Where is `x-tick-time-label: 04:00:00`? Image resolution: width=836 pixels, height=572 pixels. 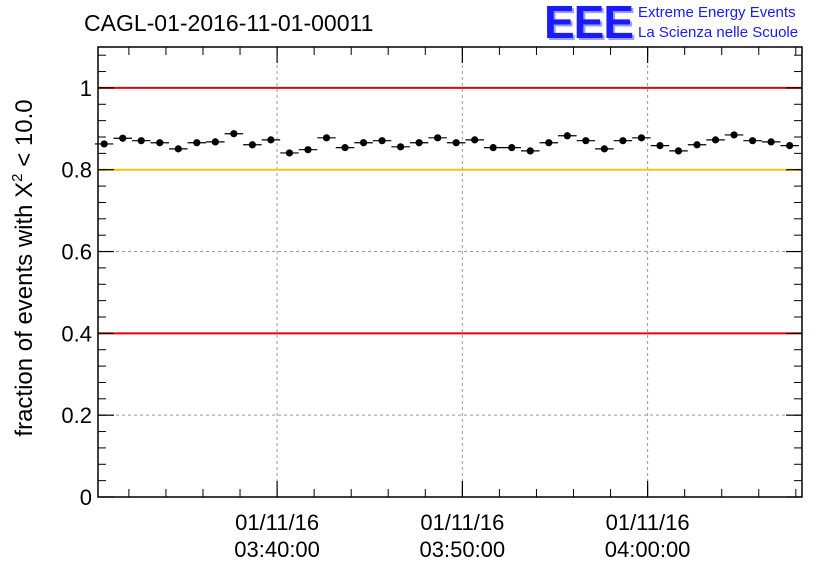
x-tick-time-label: 04:00:00 is located at coordinates (648, 549).